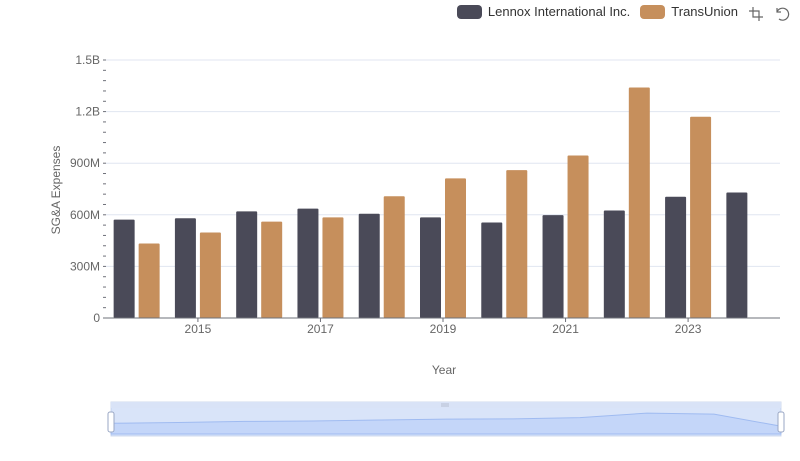 This screenshot has width=800, height=461. I want to click on bar-lennox-2015, so click(185, 268).